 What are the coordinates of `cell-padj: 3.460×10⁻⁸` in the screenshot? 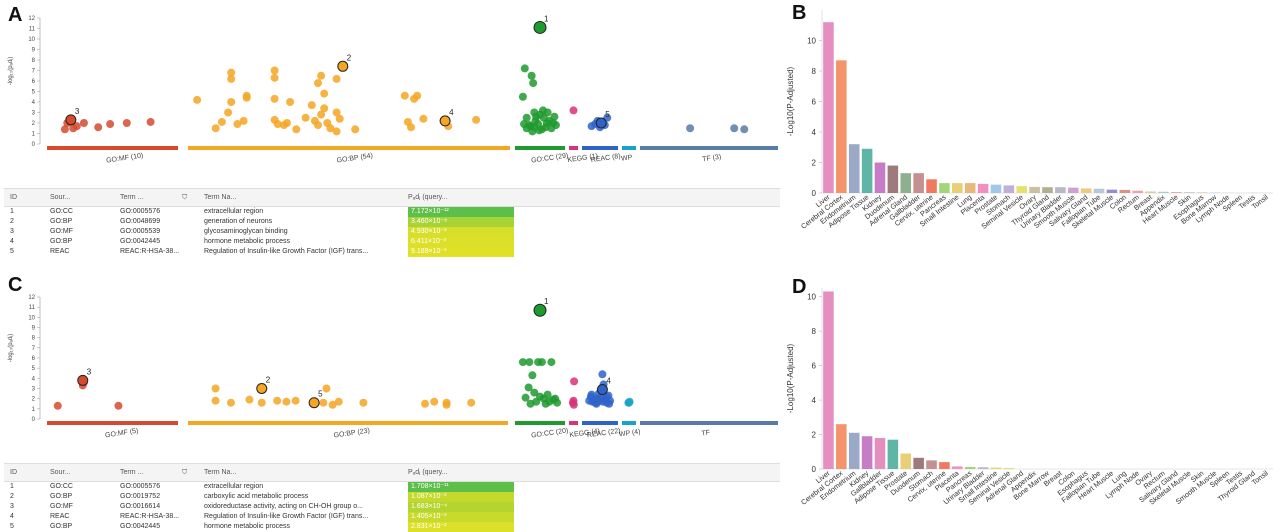 It's located at (461, 222).